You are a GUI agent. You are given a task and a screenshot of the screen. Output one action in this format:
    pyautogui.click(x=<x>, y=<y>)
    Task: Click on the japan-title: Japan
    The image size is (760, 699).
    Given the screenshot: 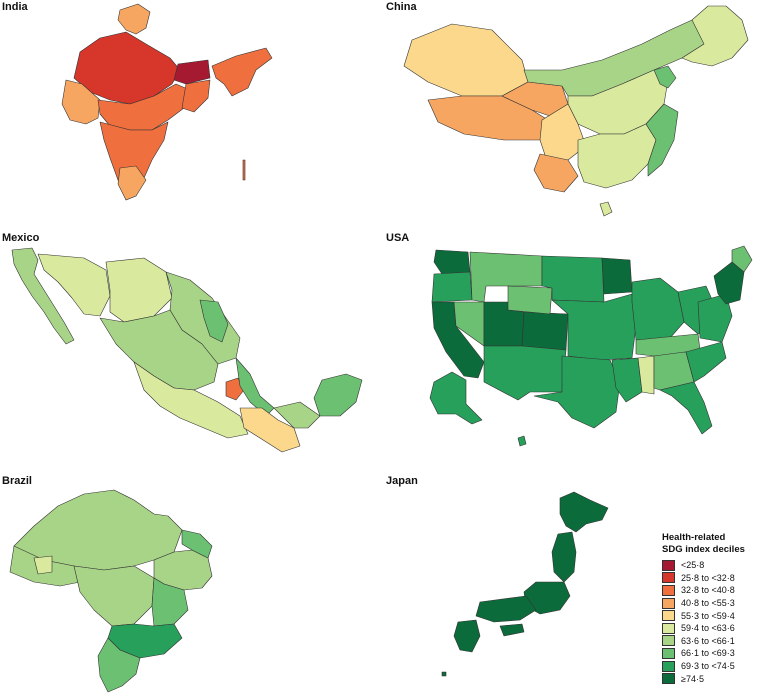 What is the action you would take?
    pyautogui.click(x=402, y=481)
    